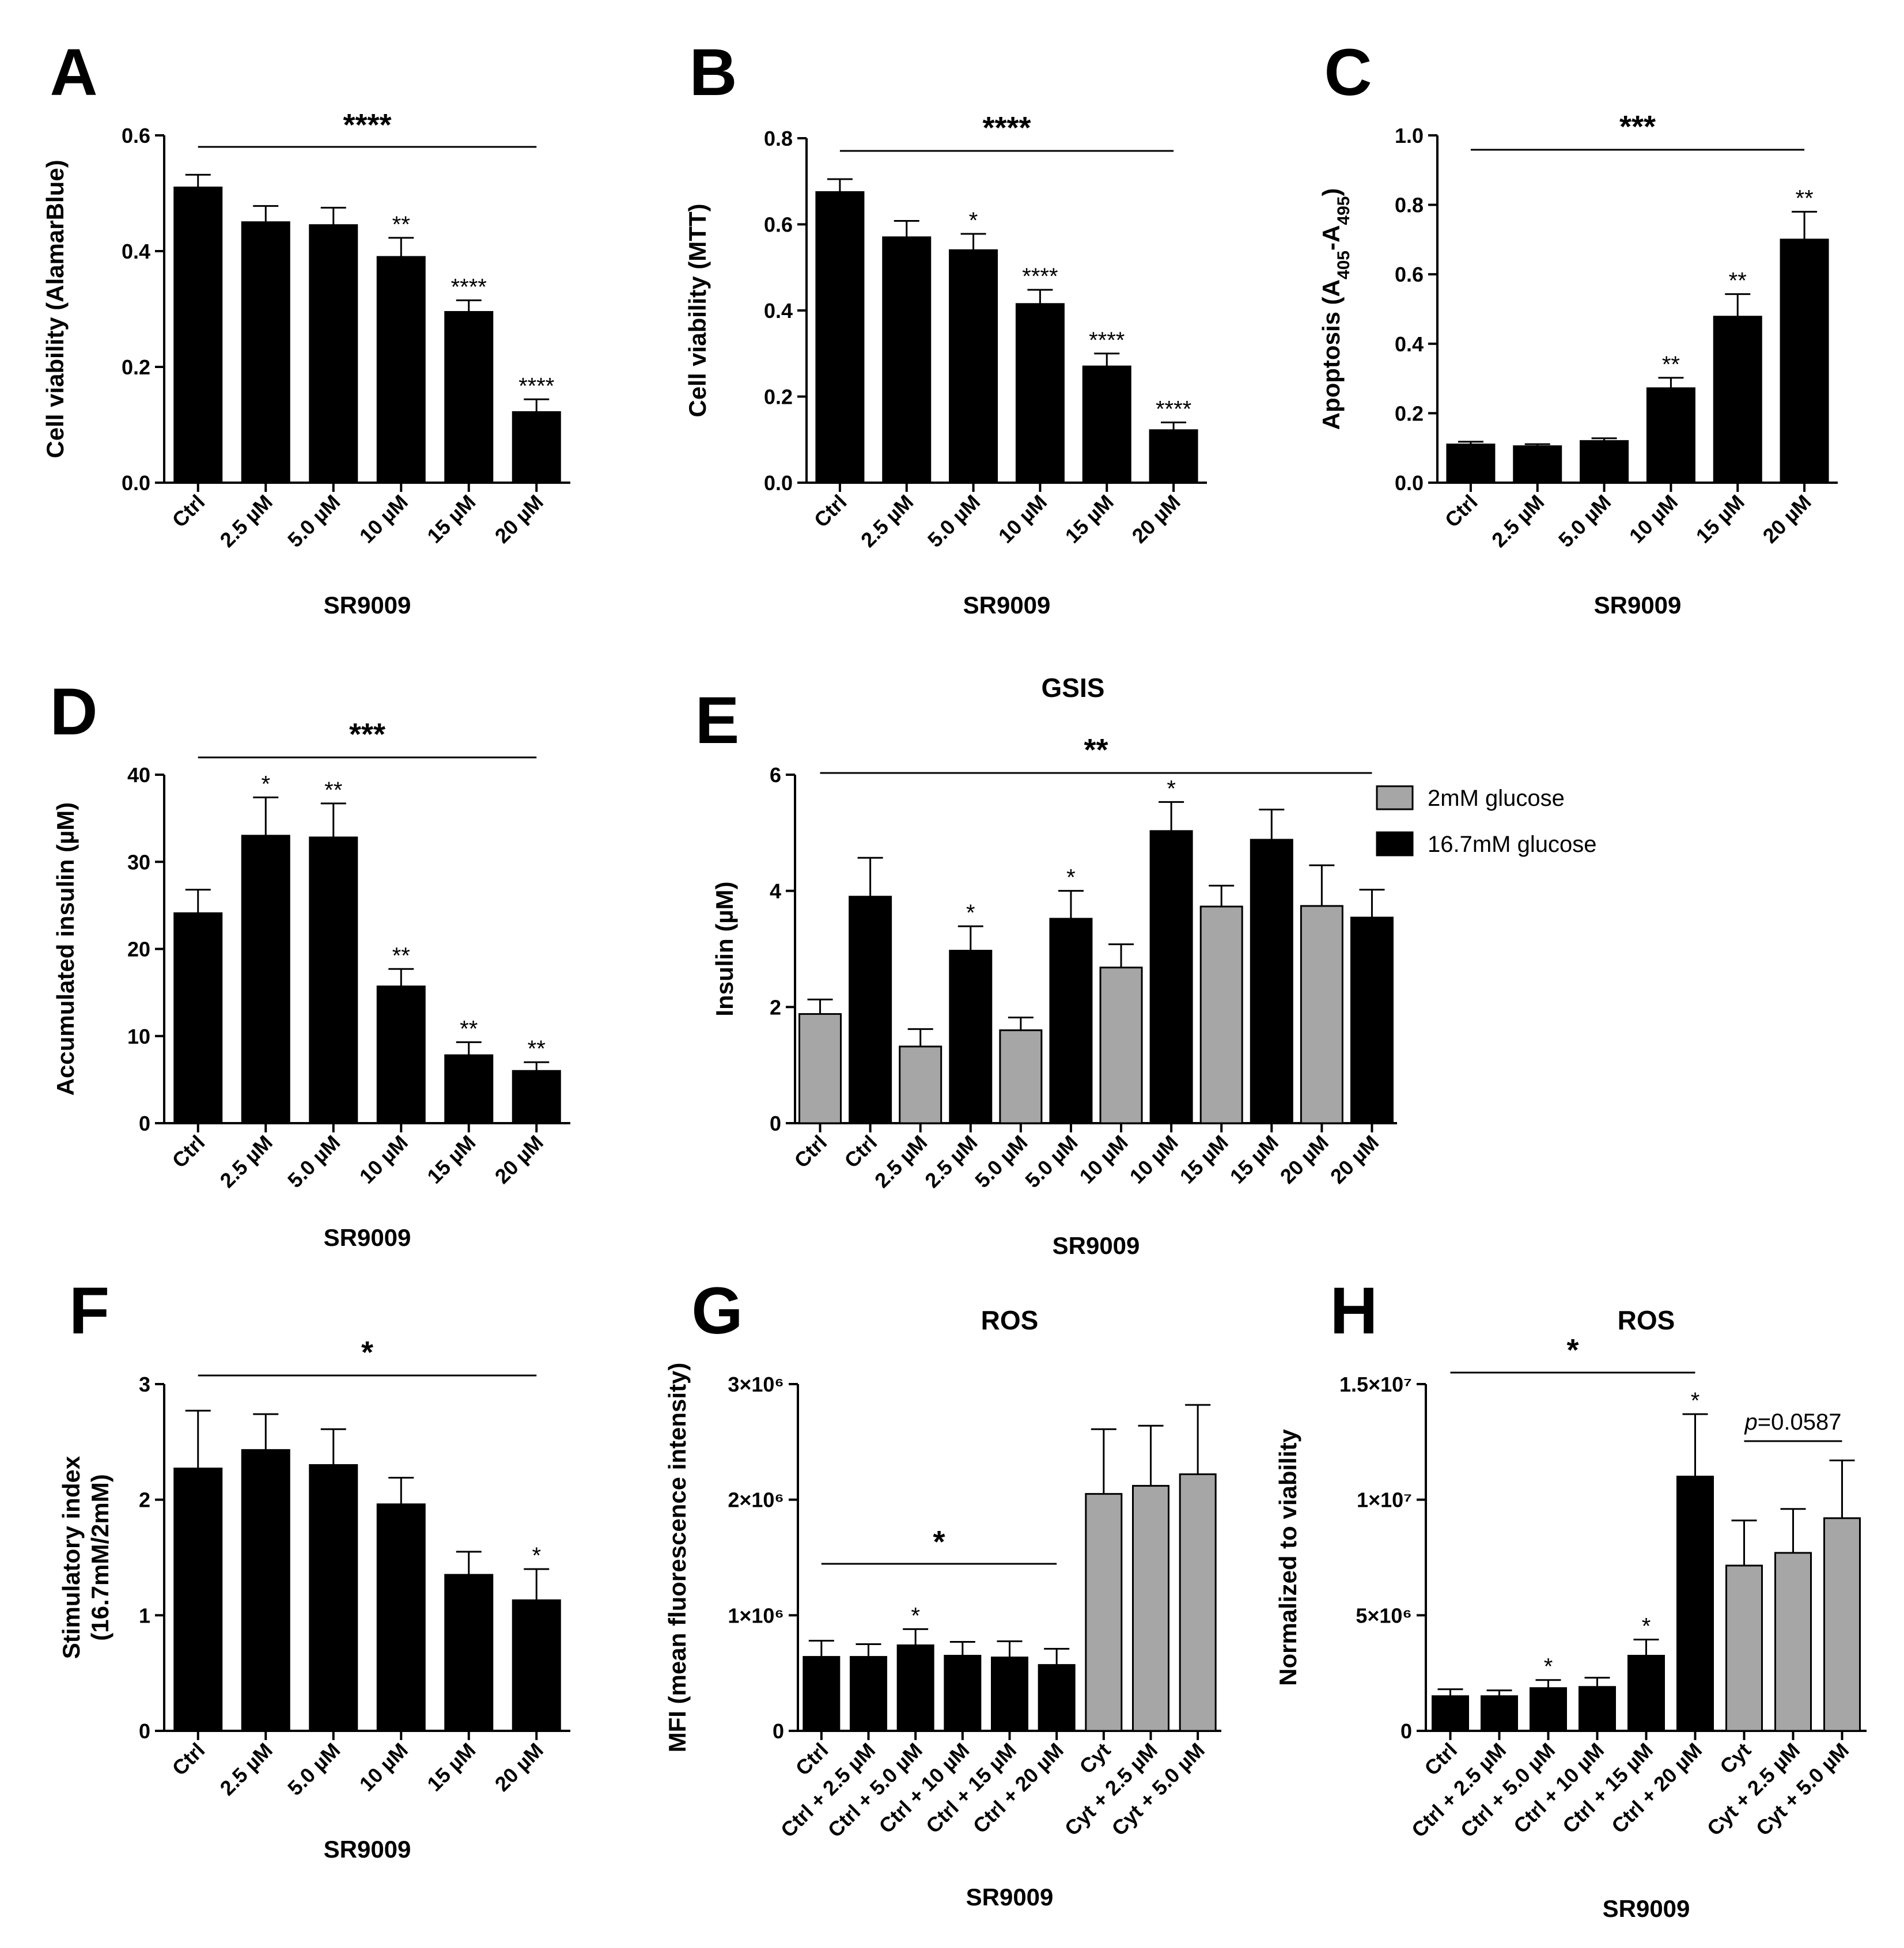  Describe the element at coordinates (144, 1615) in the screenshot. I see `y-tick-label: 1` at that location.